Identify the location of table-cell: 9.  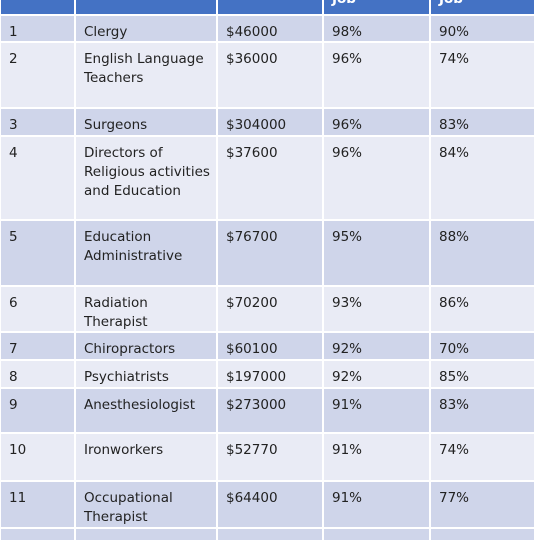
(37, 410).